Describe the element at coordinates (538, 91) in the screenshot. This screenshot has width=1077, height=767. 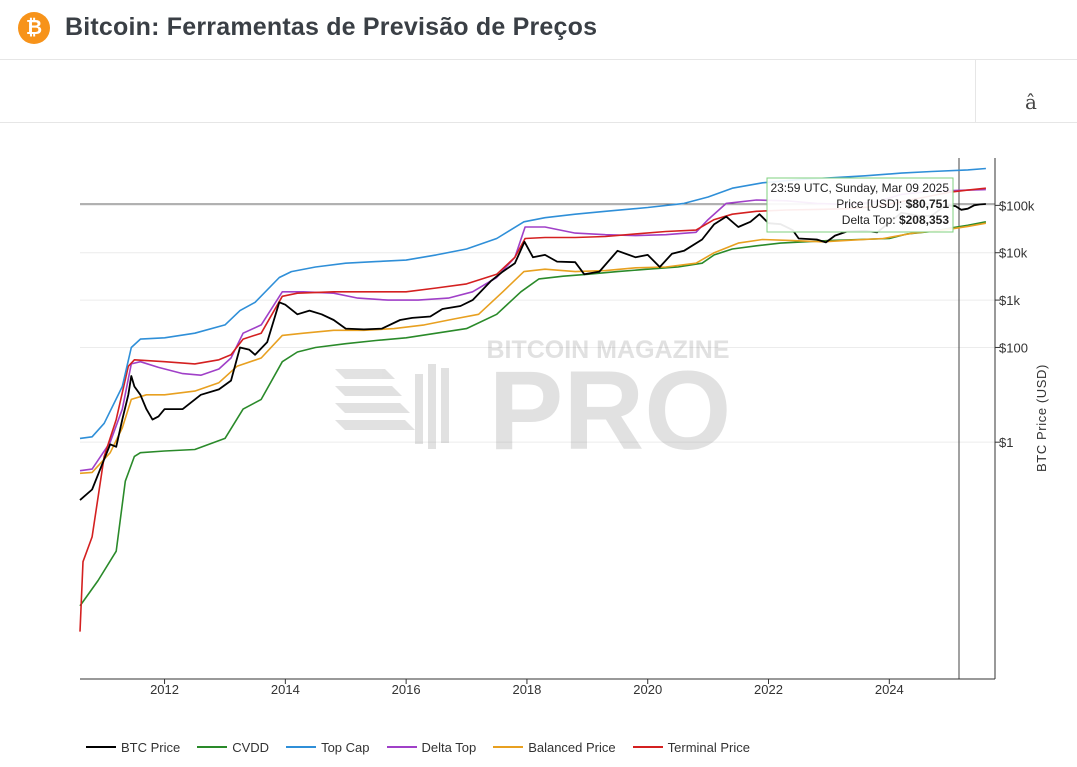
I see `chart-toolbar: â` at that location.